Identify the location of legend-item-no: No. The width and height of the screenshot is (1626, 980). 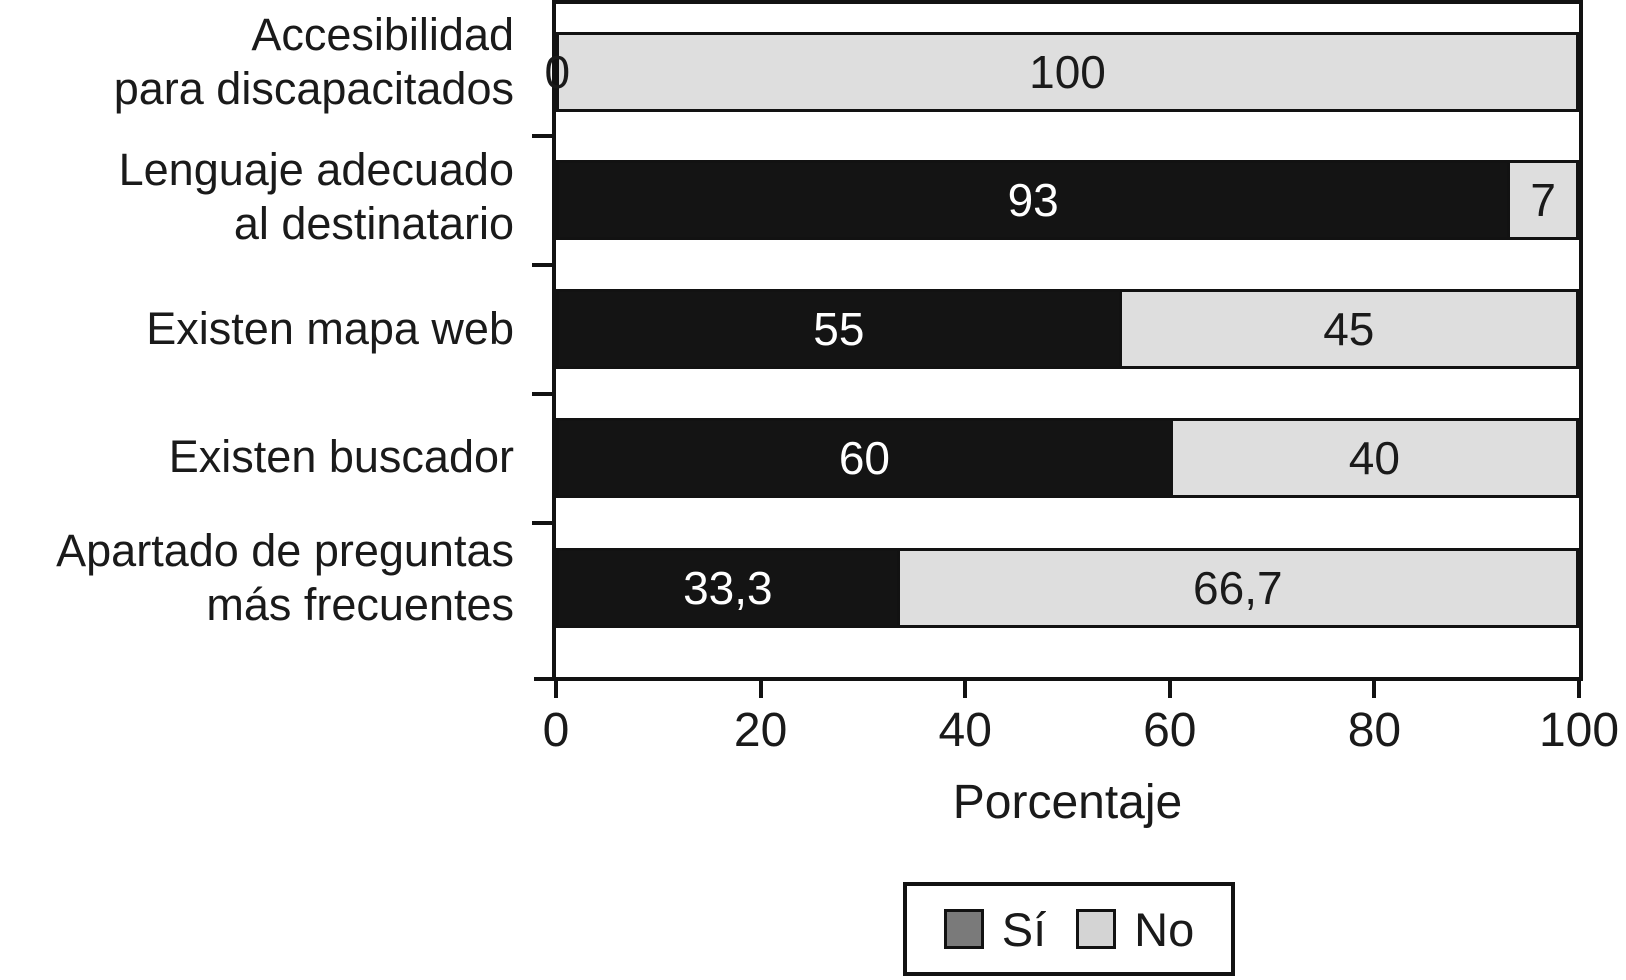
(1135, 929).